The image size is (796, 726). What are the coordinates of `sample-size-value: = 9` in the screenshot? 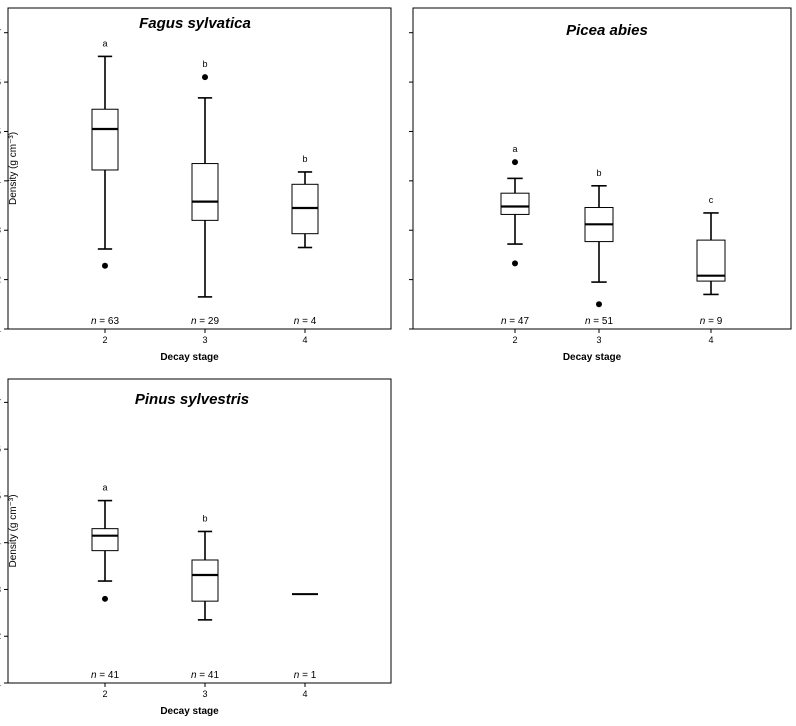 It's located at (713, 321).